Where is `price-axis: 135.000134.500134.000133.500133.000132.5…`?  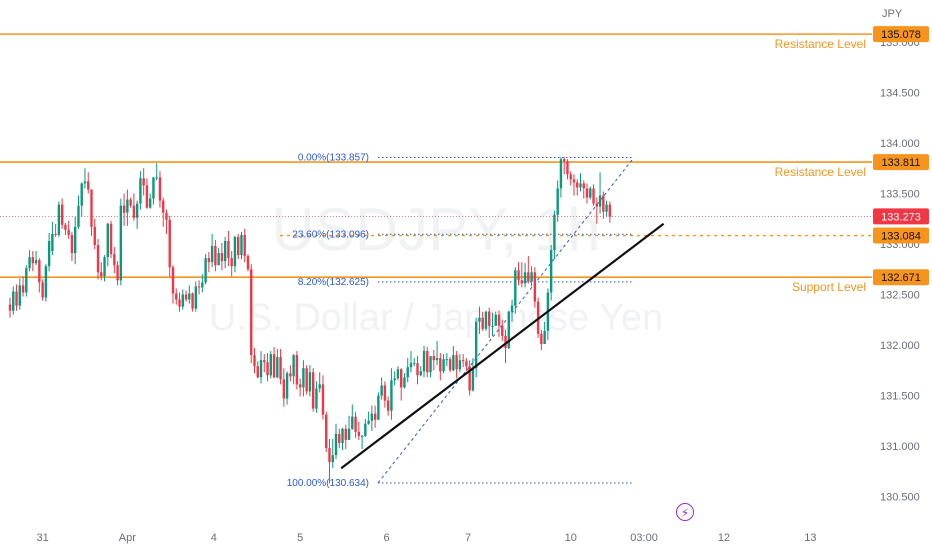
price-axis: 135.000134.500134.000133.500133.000132.5… is located at coordinates (900, 270).